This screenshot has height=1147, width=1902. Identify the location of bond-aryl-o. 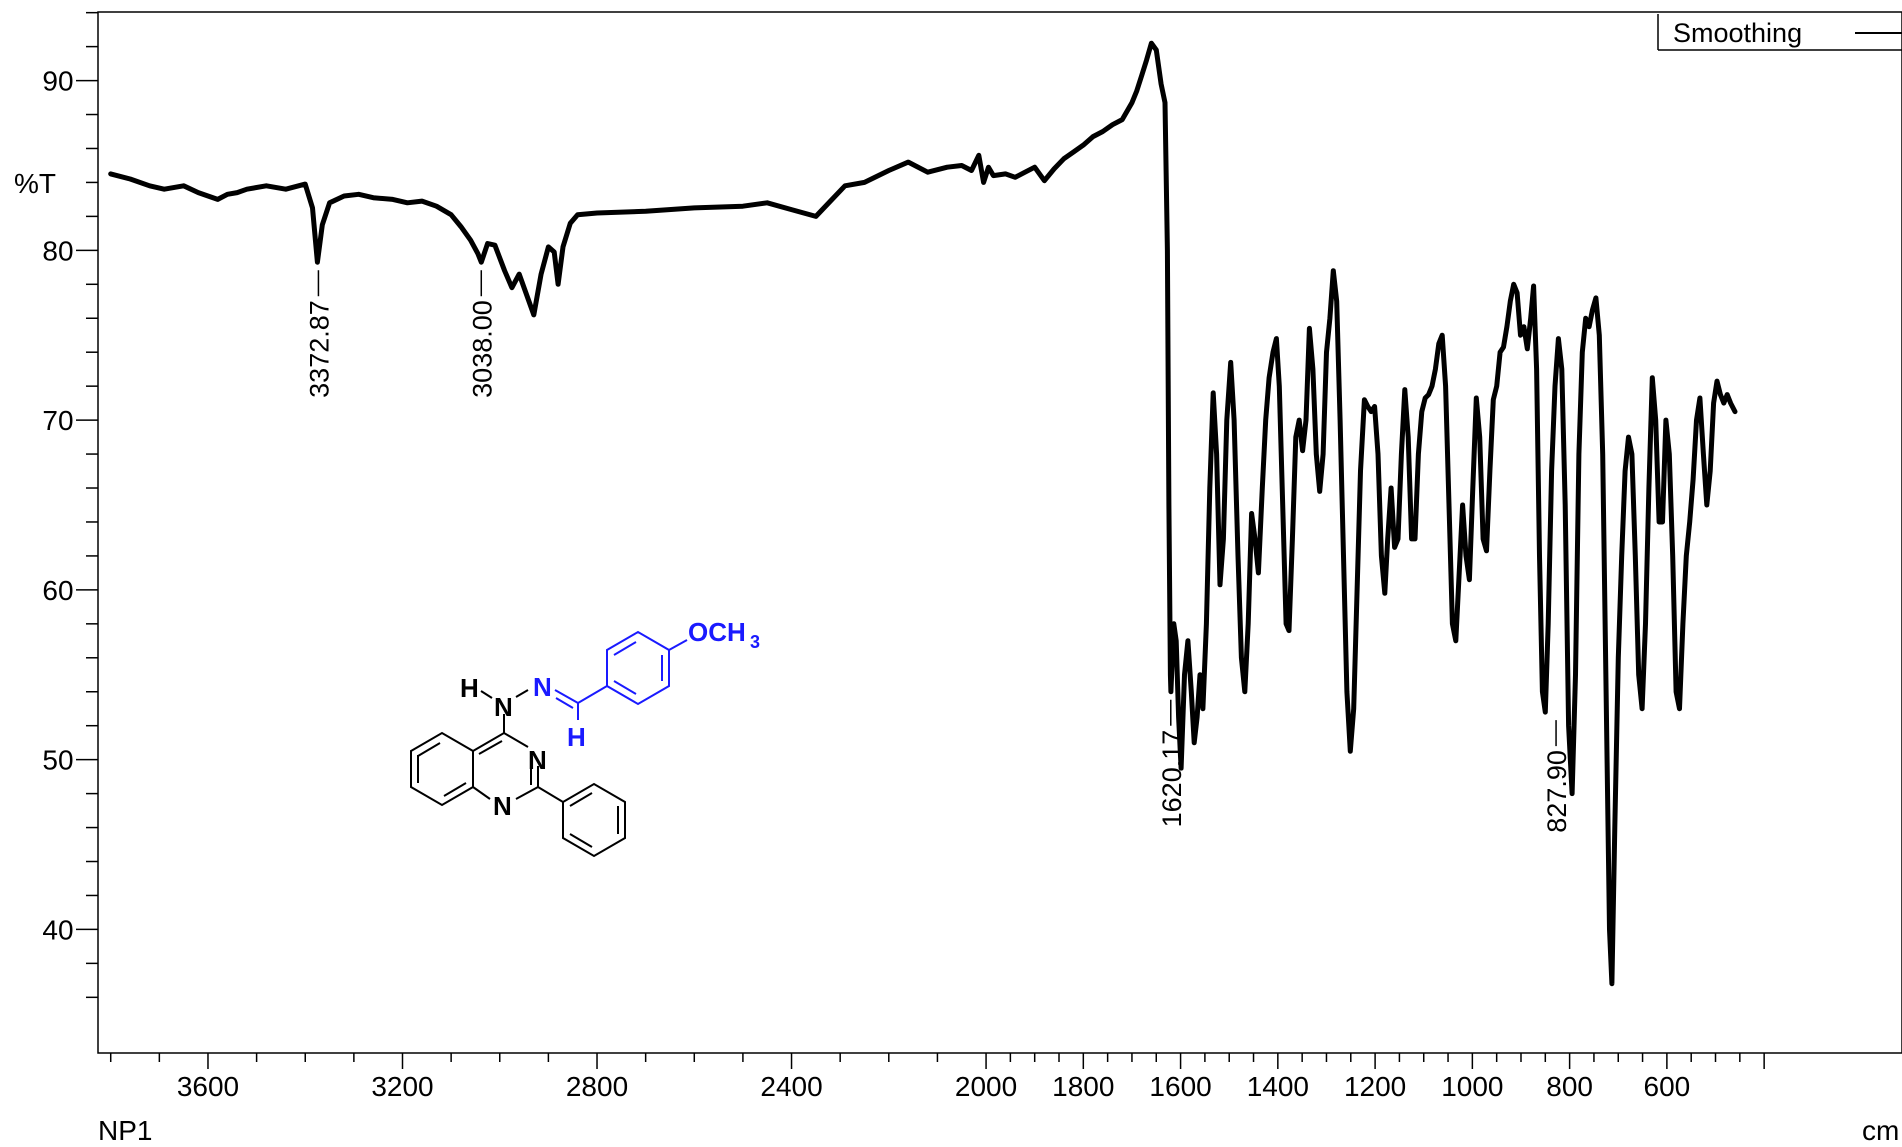
(678, 645).